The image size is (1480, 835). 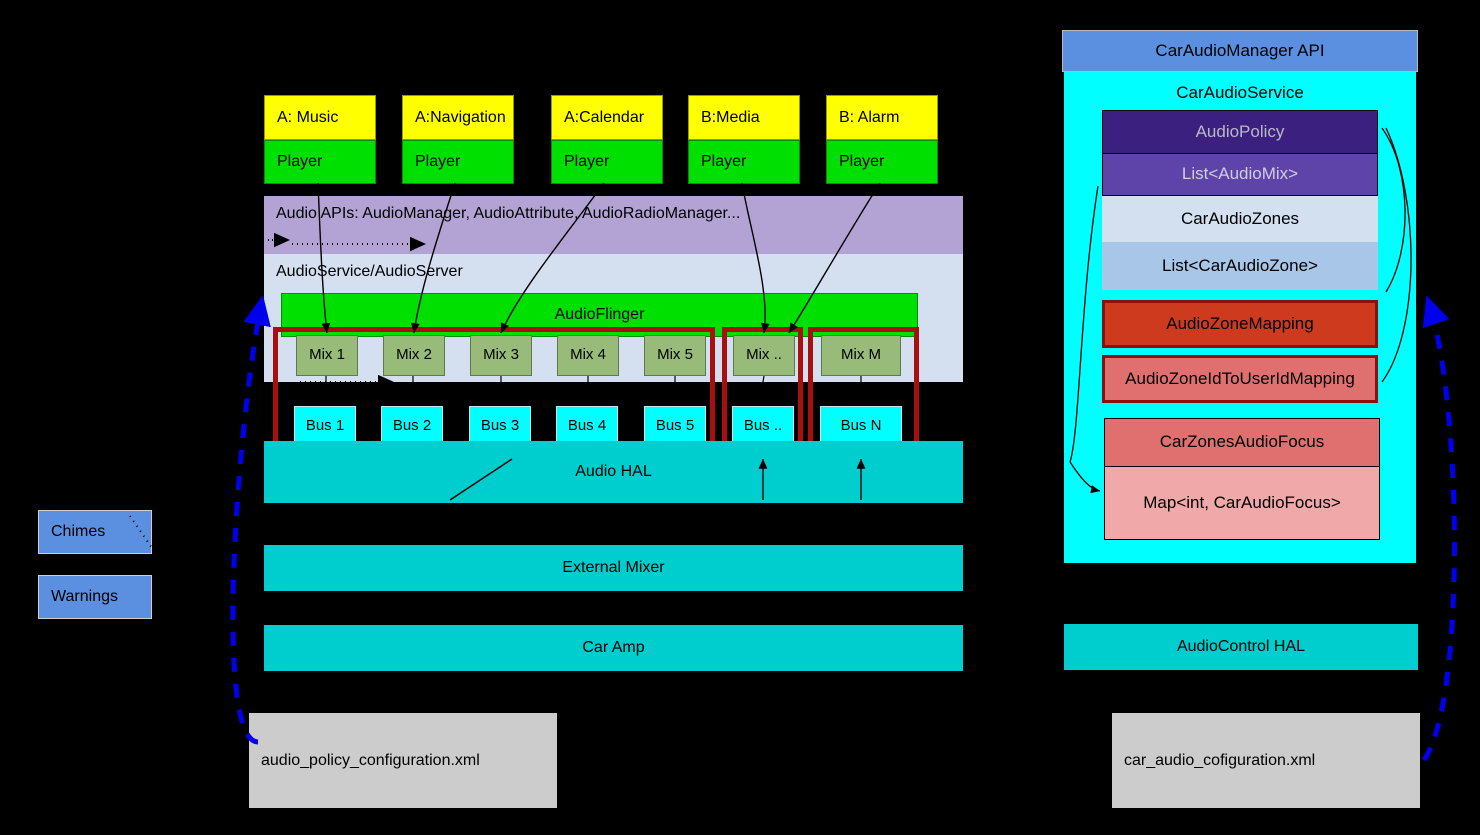 I want to click on bus-box-2: Bus 3, so click(x=500, y=426).